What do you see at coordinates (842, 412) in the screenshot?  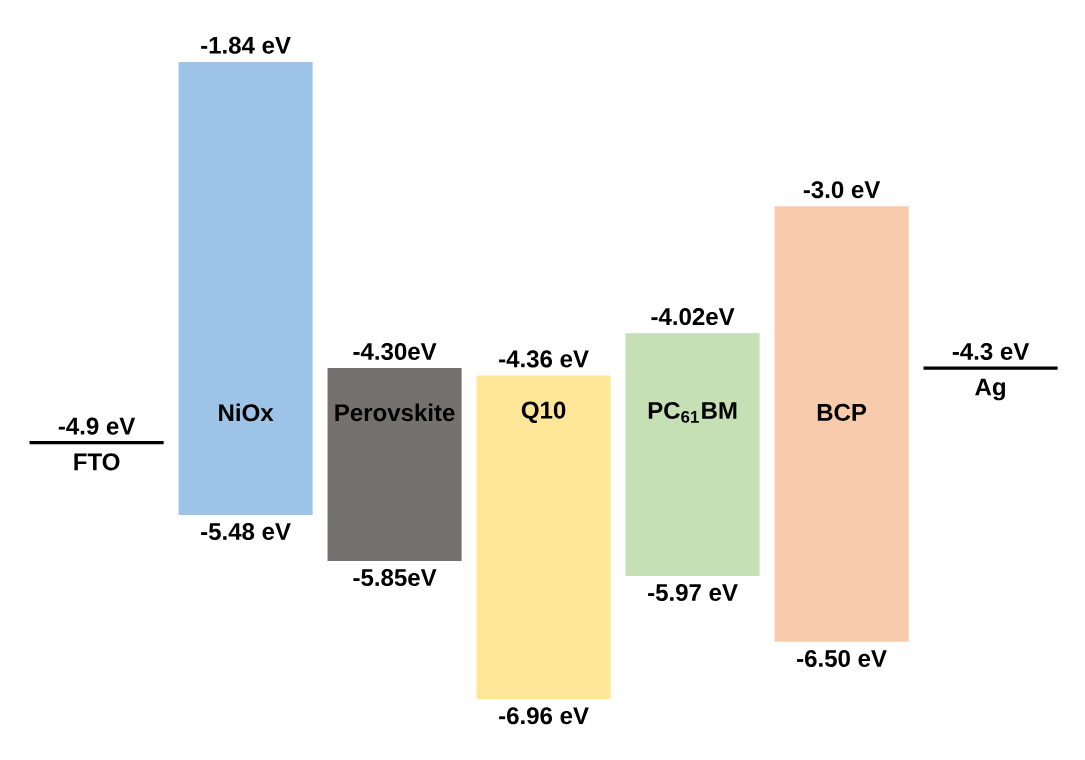 I see `x-tick-label: BCP` at bounding box center [842, 412].